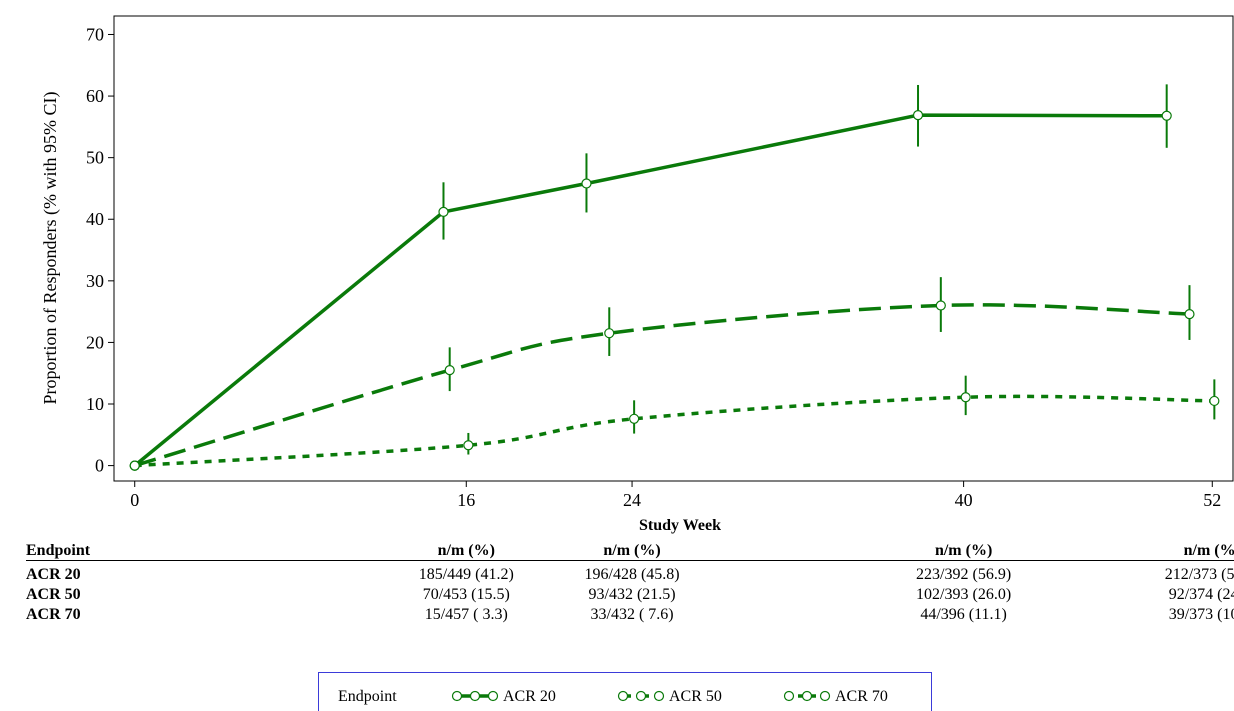 Image resolution: width=1234 pixels, height=711 pixels. Describe the element at coordinates (367, 696) in the screenshot. I see `legend-title: Endpoint` at that location.